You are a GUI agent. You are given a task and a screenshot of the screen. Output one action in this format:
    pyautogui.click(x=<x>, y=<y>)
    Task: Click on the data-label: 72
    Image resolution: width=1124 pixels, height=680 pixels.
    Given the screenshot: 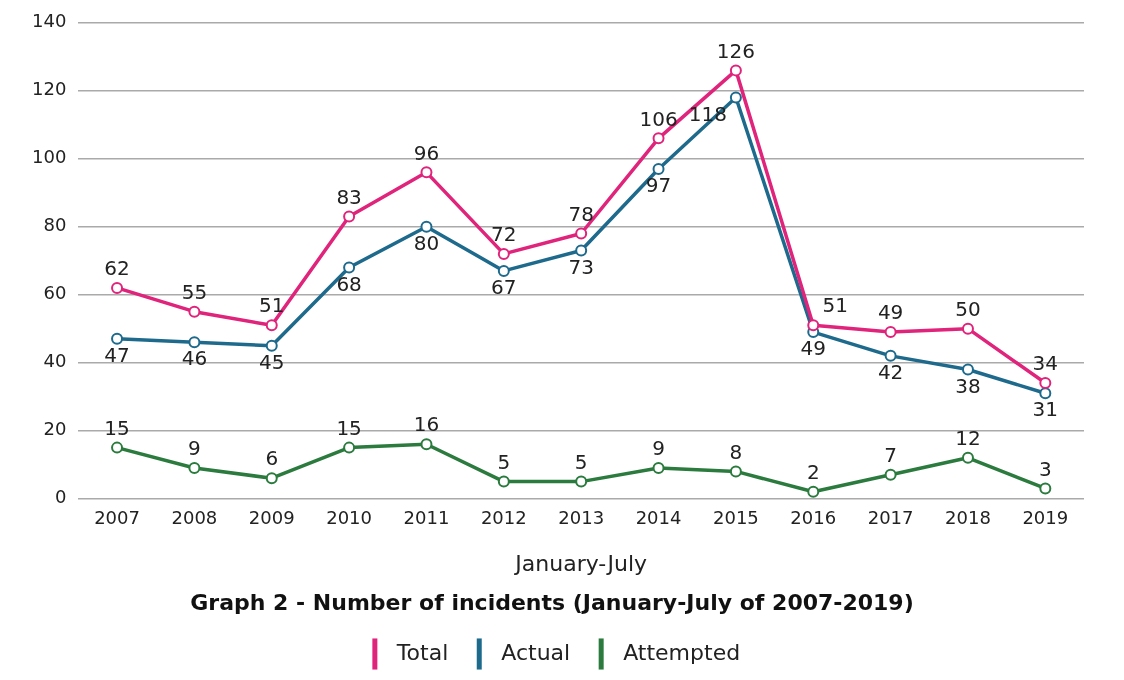 What is the action you would take?
    pyautogui.click(x=504, y=234)
    